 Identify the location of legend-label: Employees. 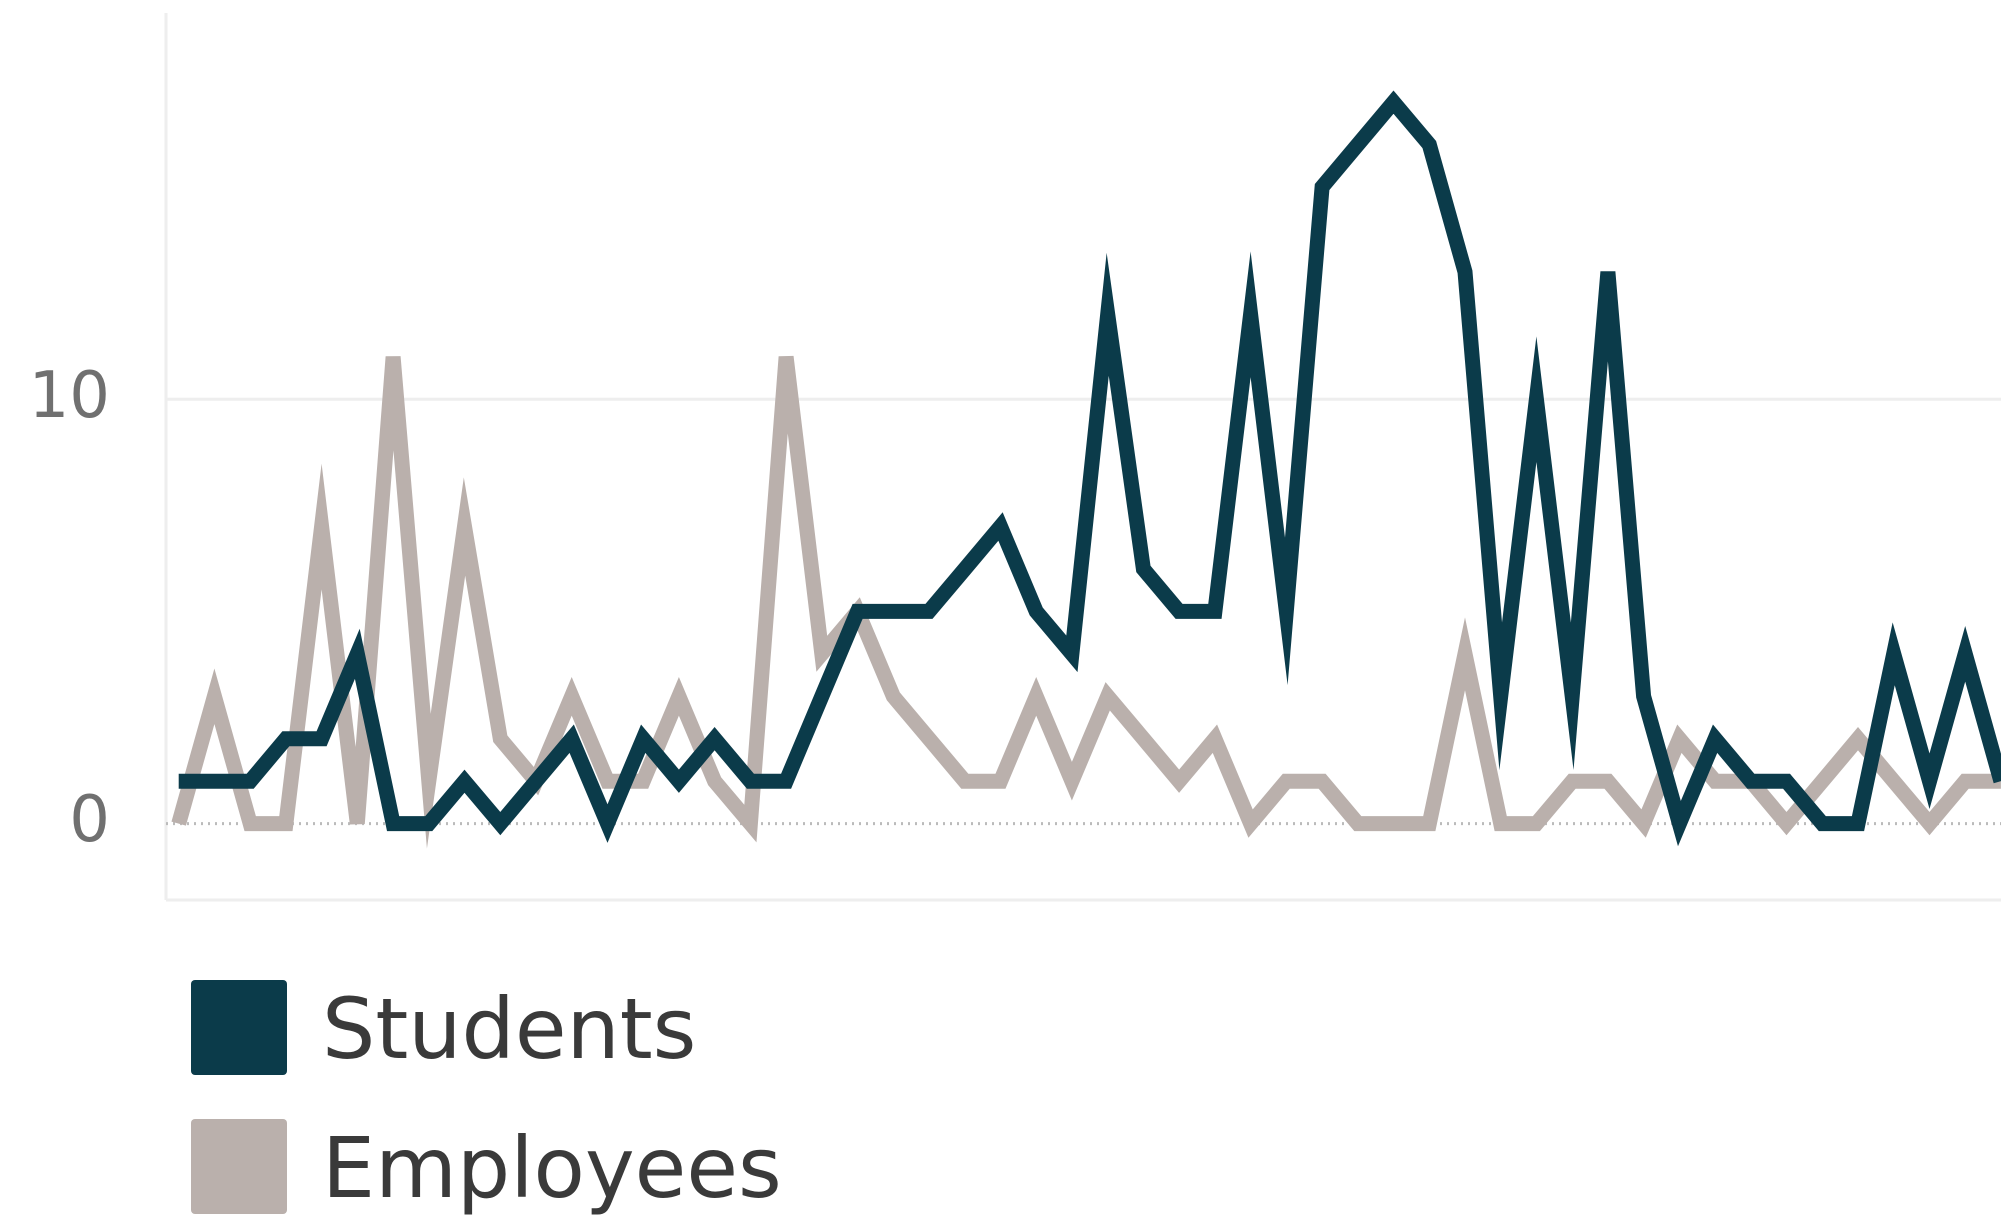
(552, 1168).